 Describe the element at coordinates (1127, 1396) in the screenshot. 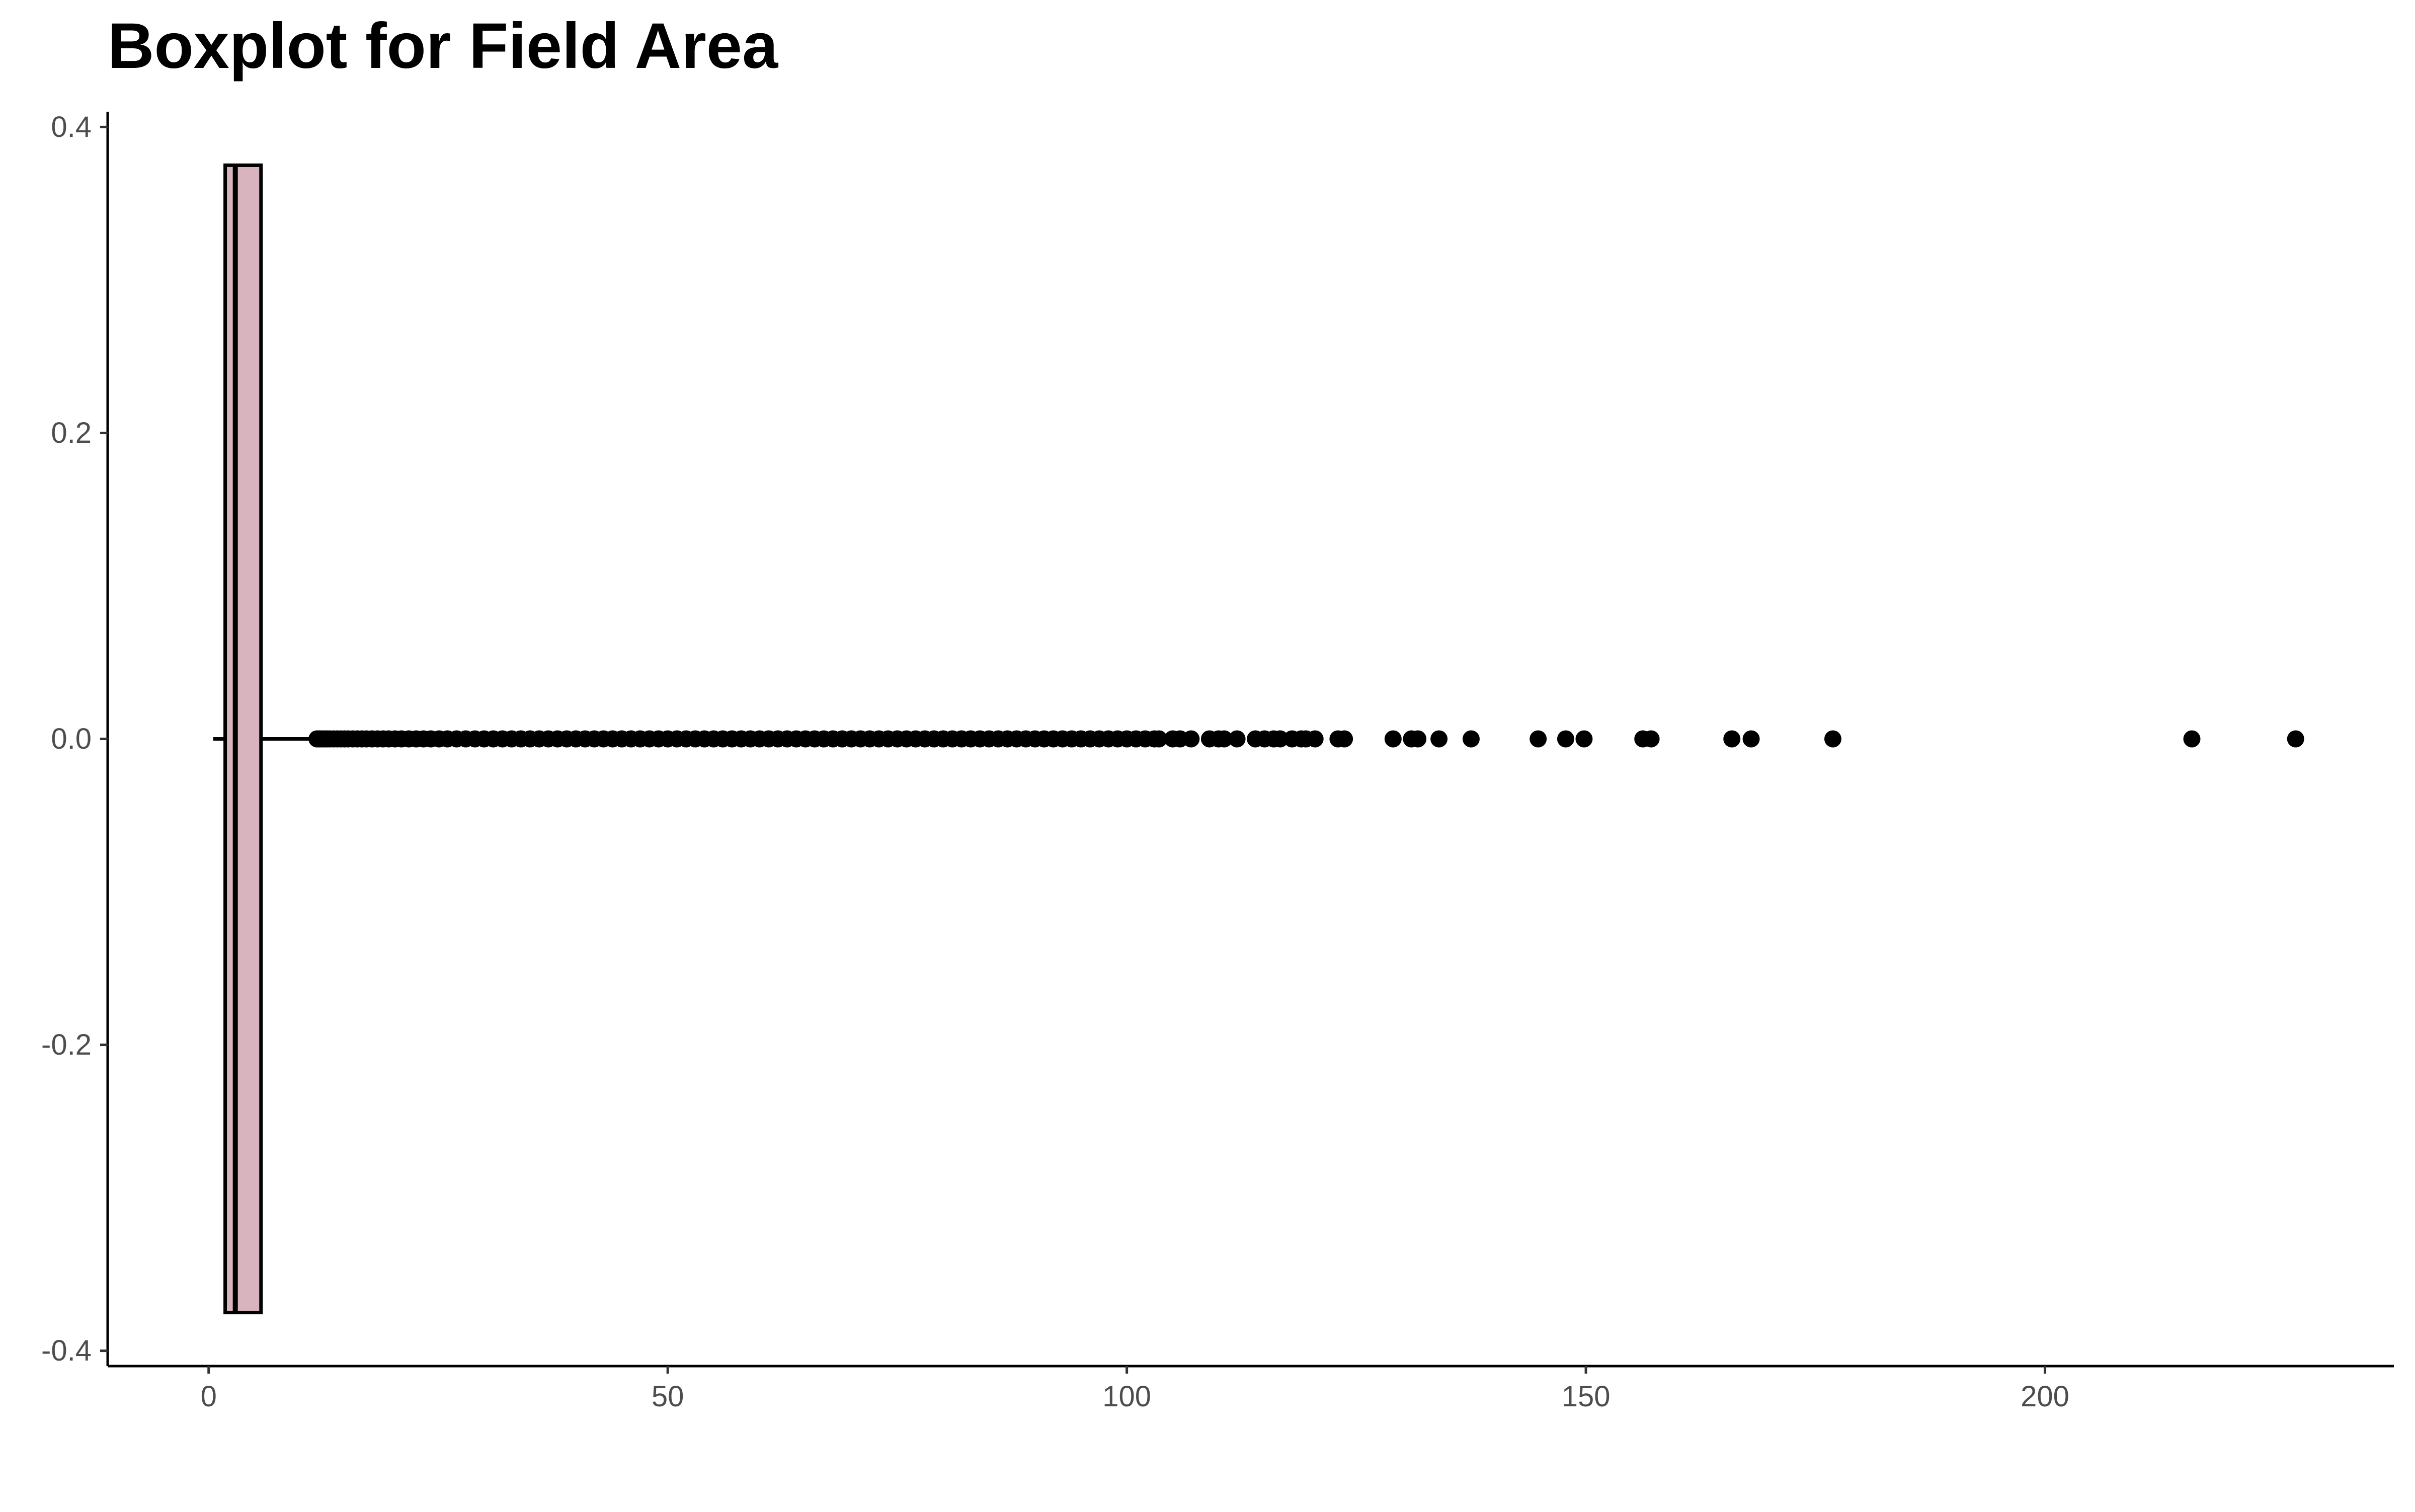

I see `x-tick-label: 100` at that location.